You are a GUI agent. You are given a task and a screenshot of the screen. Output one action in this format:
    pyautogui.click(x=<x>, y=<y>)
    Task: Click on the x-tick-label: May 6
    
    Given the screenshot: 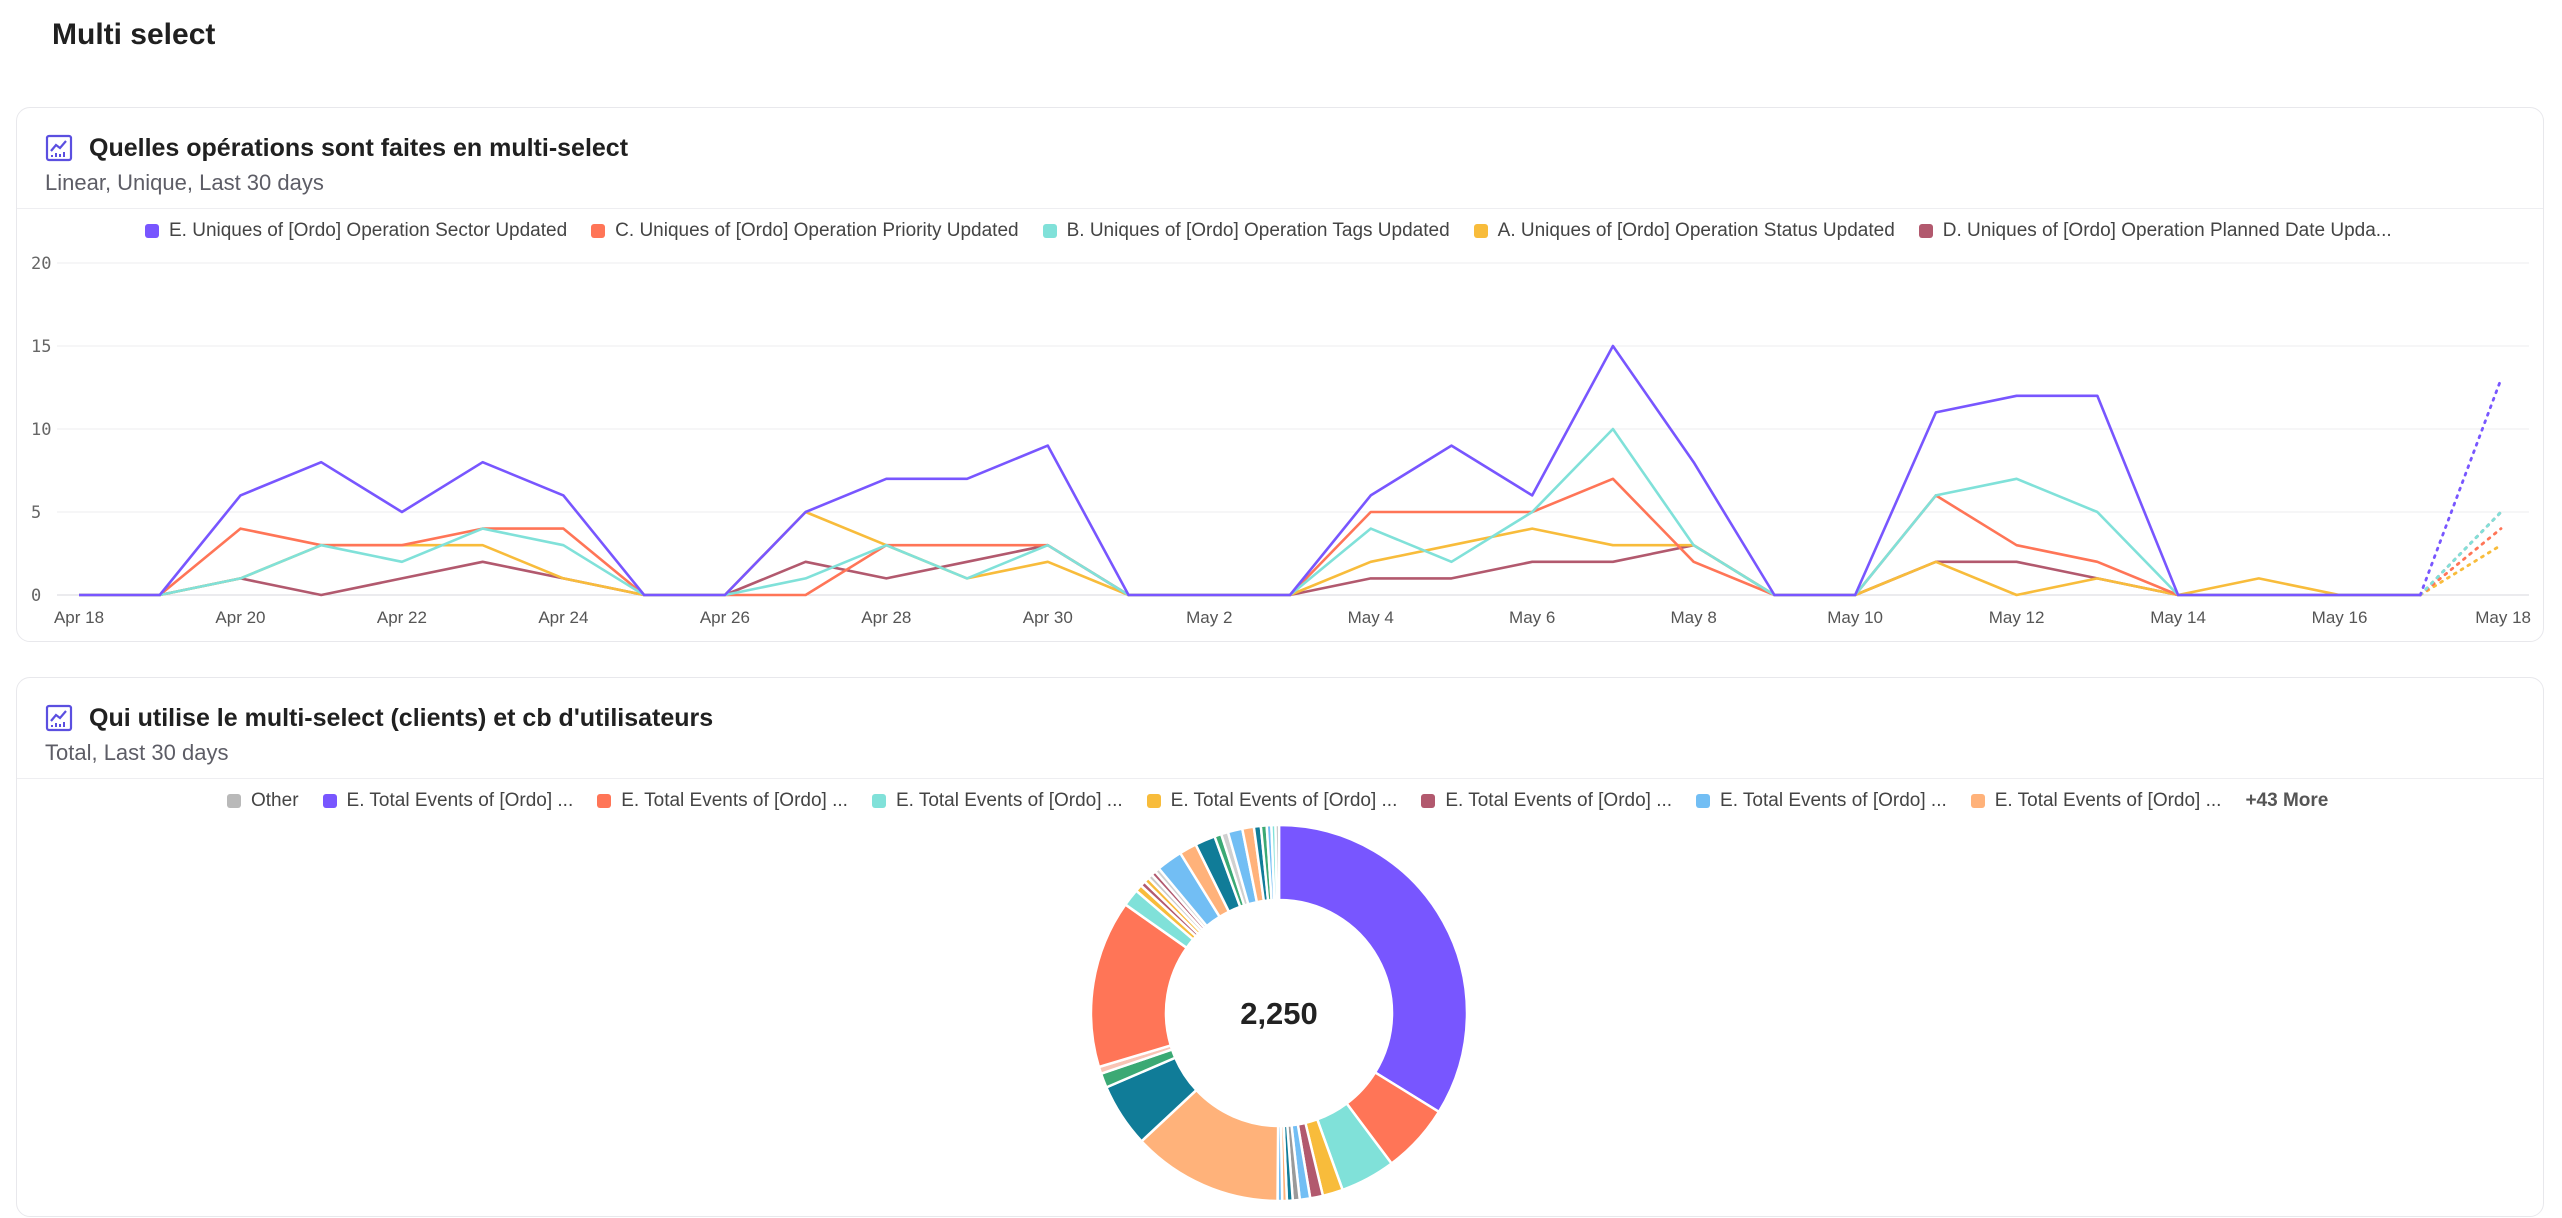 What is the action you would take?
    pyautogui.click(x=1532, y=617)
    